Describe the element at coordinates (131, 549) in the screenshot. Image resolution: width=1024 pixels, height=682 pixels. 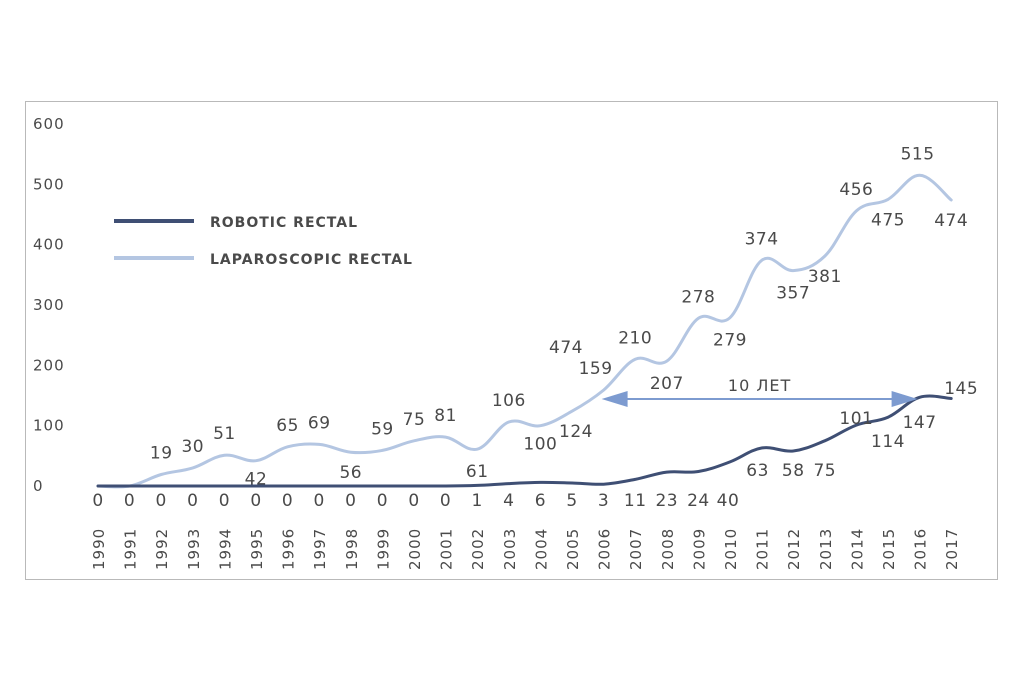
I see `x-tick-label: 1991` at that location.